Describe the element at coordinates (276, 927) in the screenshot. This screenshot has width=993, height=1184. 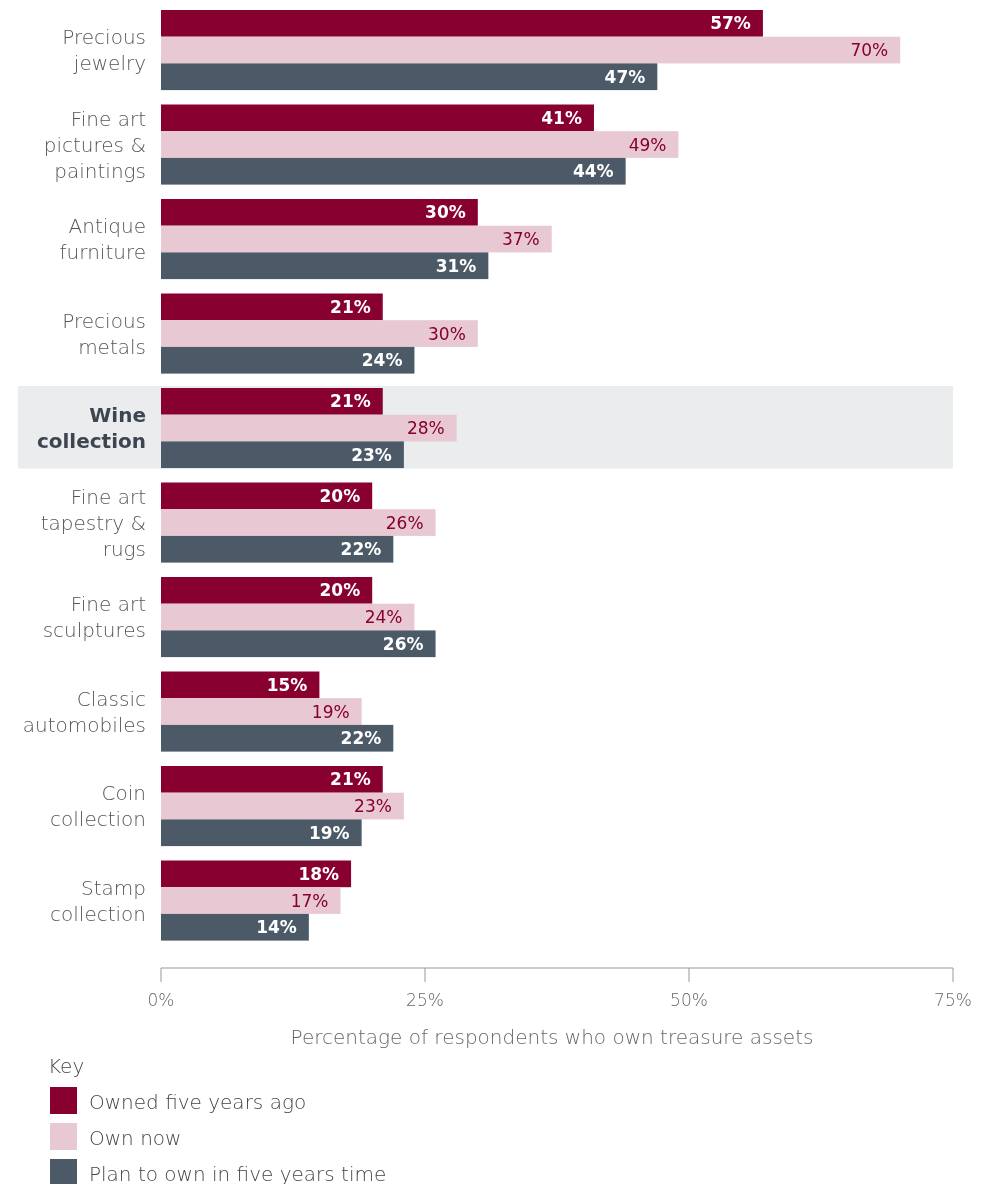
I see `data-label: 14%` at that location.